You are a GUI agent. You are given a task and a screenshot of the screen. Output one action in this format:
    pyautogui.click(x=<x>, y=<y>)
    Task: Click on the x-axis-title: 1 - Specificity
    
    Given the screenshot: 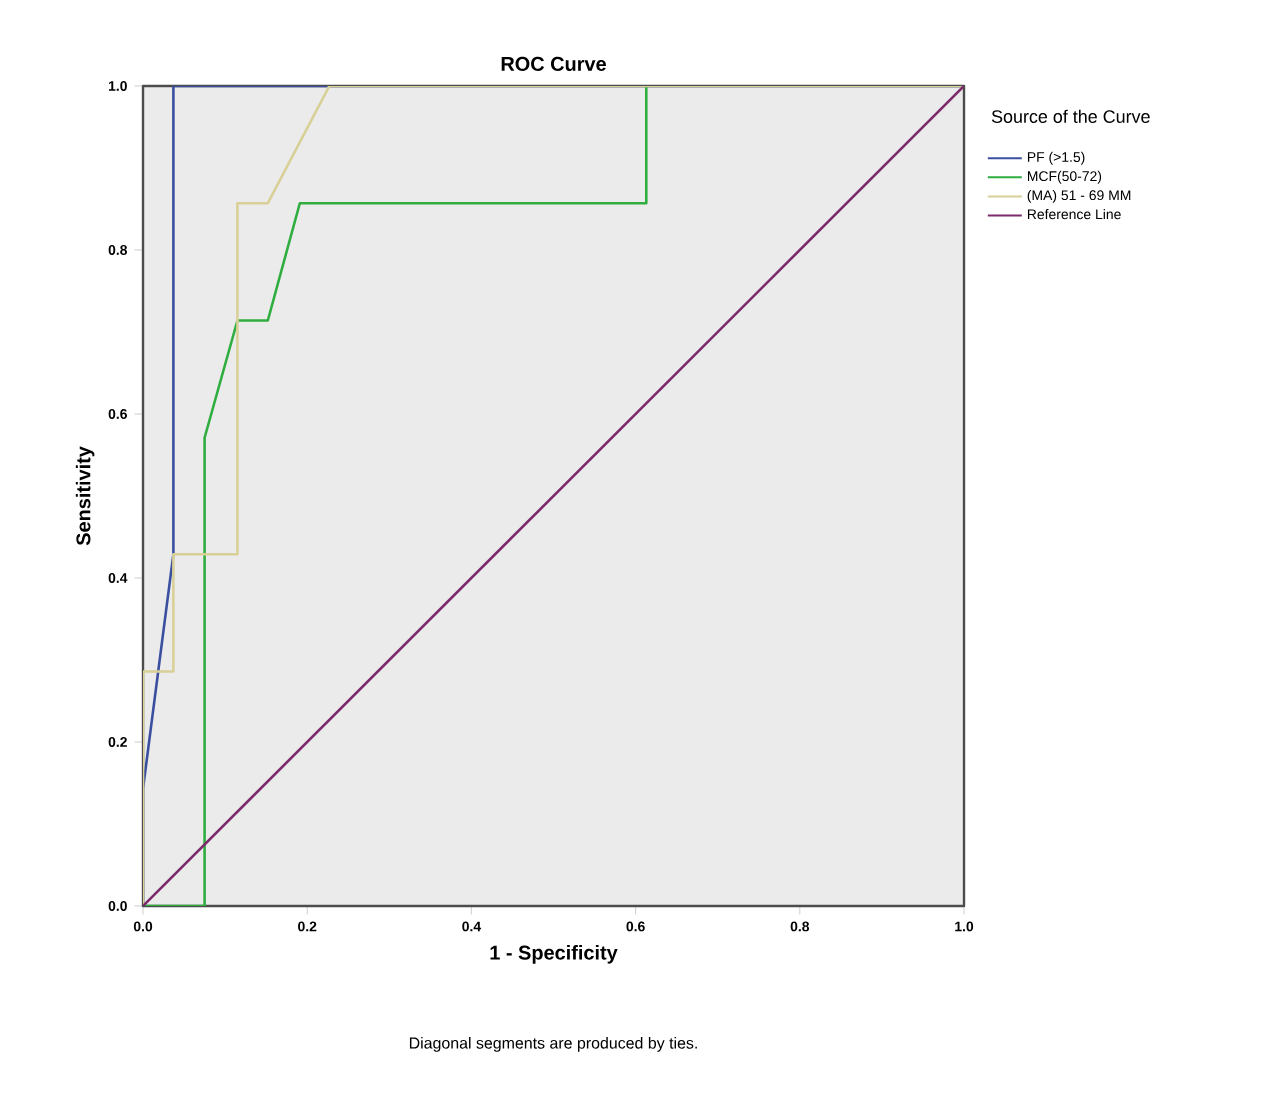 What is the action you would take?
    pyautogui.click(x=554, y=954)
    